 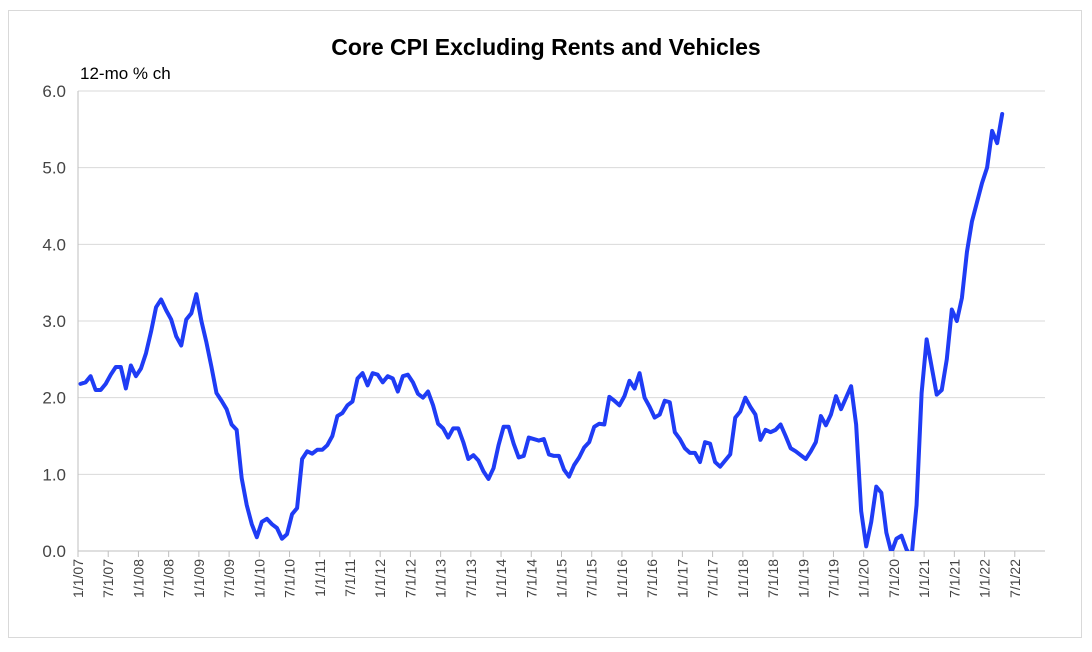 I want to click on y-tick-label: 2.0, so click(x=54, y=398).